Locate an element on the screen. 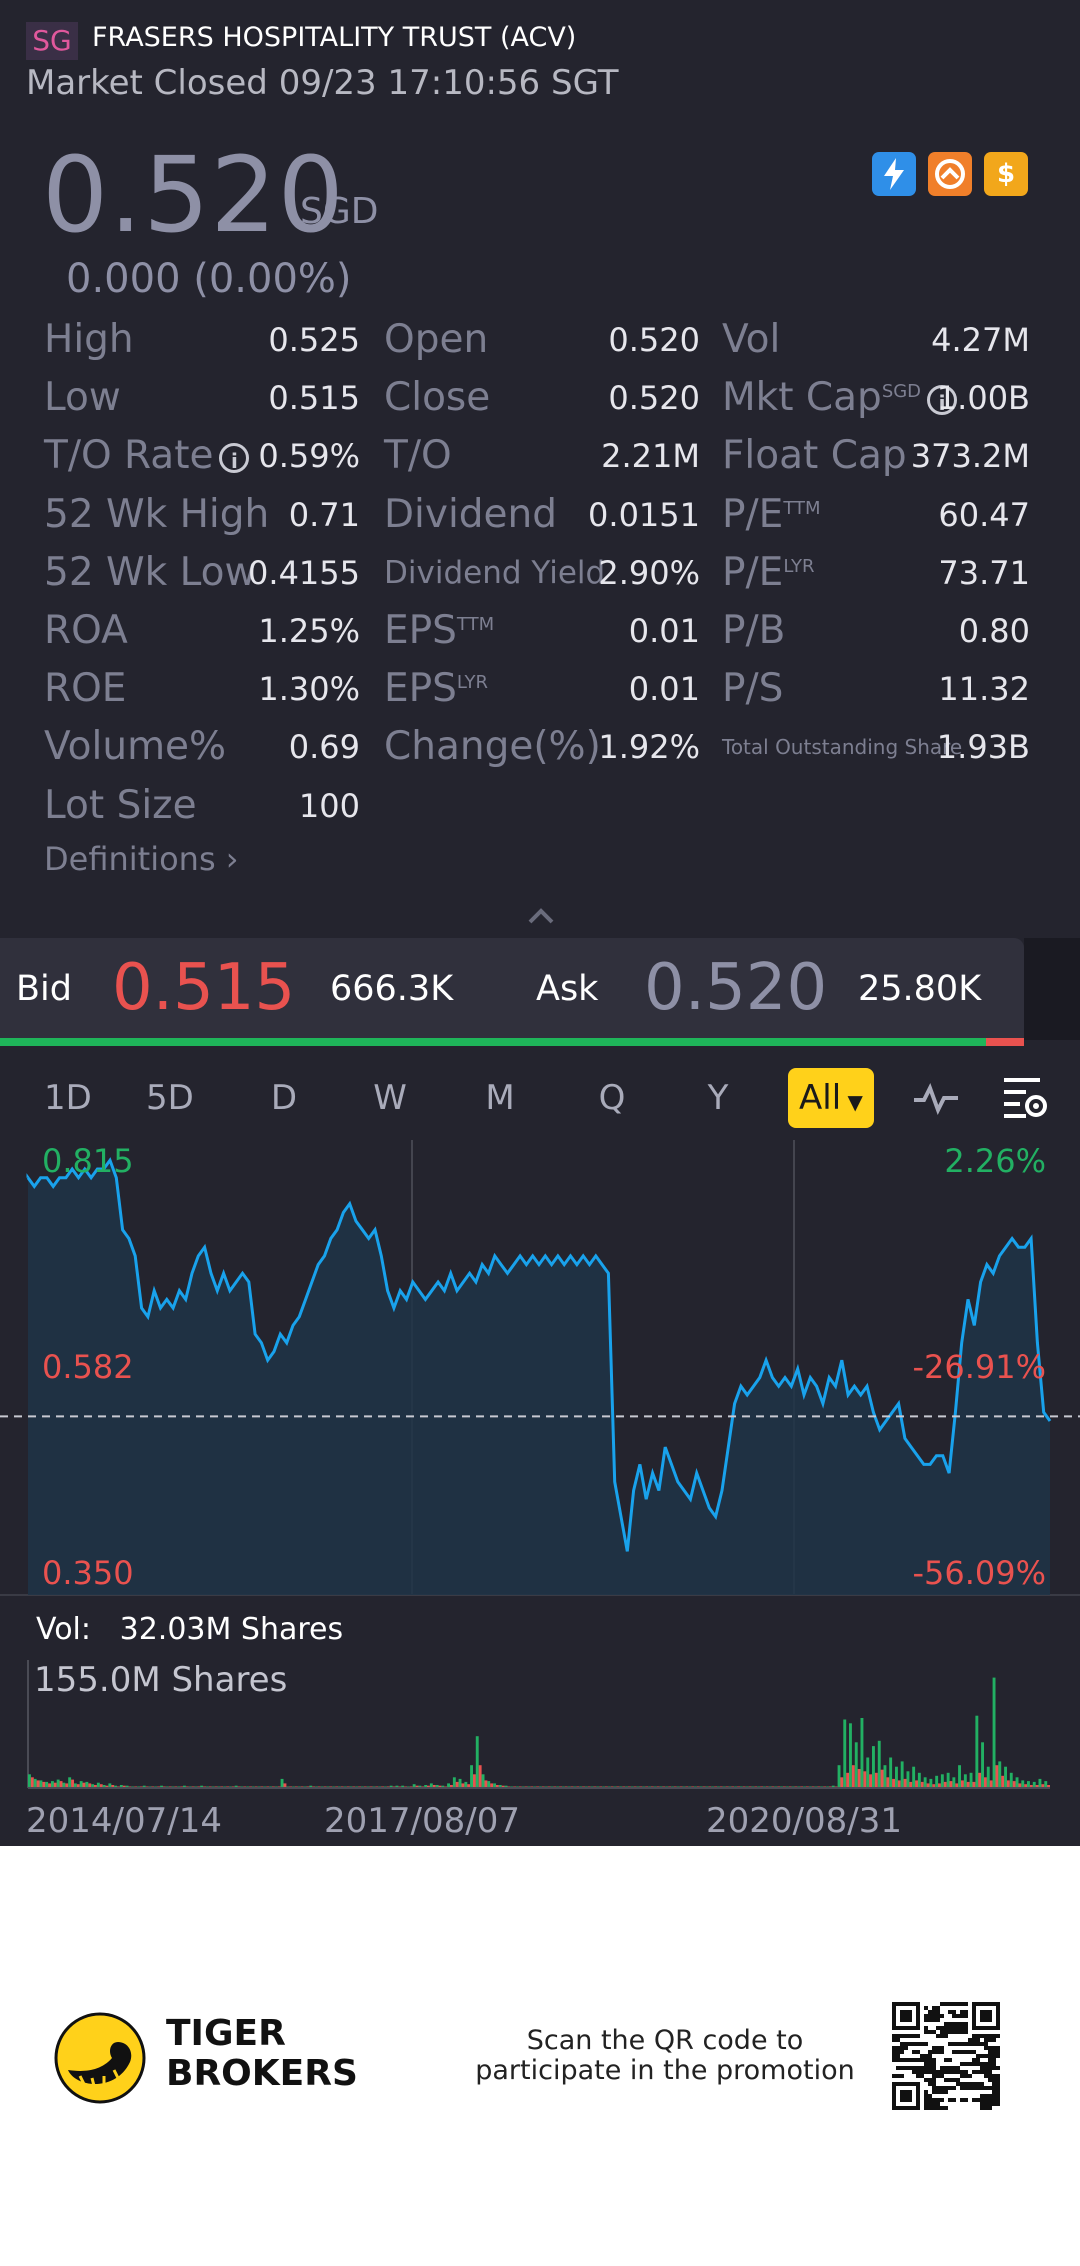  collapse-caret-icon is located at coordinates (541, 917).